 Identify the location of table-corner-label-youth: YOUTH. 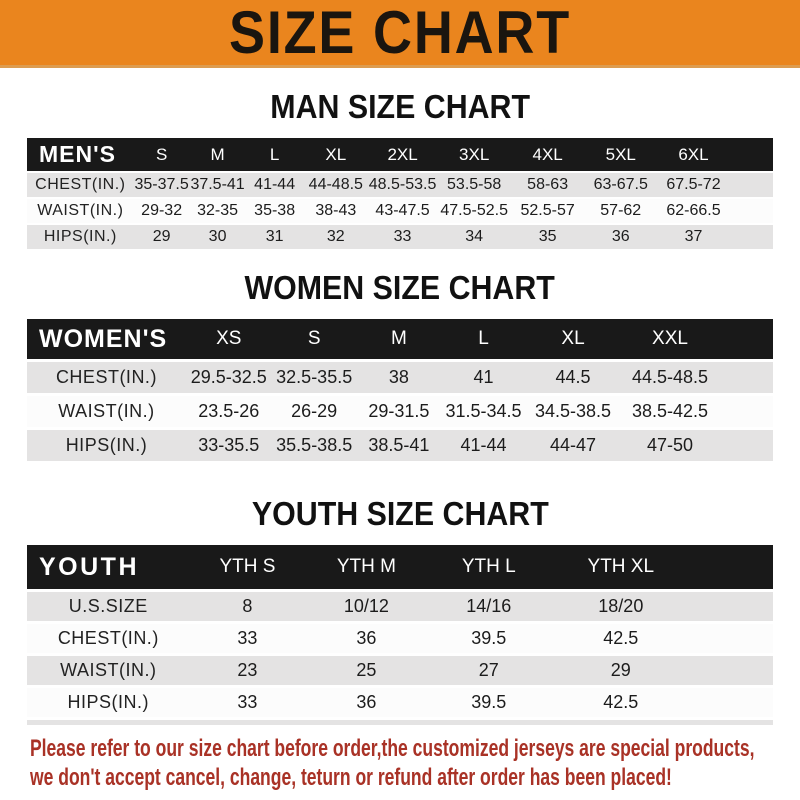
(89, 566).